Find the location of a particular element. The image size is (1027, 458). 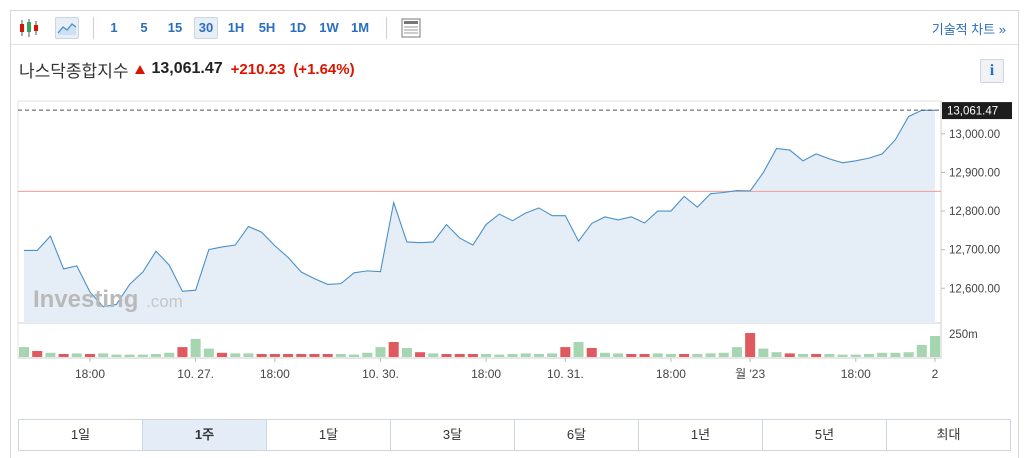

price-change-percent: (+1.64%) is located at coordinates (324, 69).